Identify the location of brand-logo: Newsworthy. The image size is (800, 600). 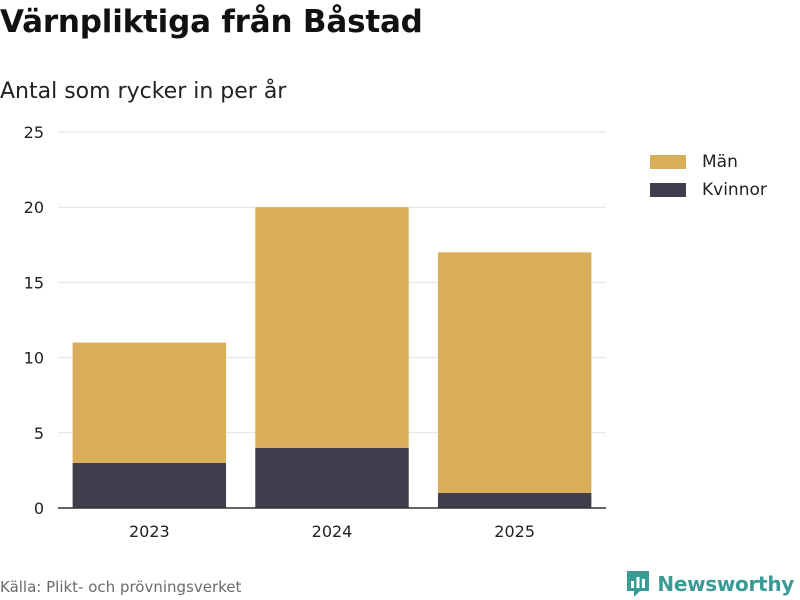
(709, 584).